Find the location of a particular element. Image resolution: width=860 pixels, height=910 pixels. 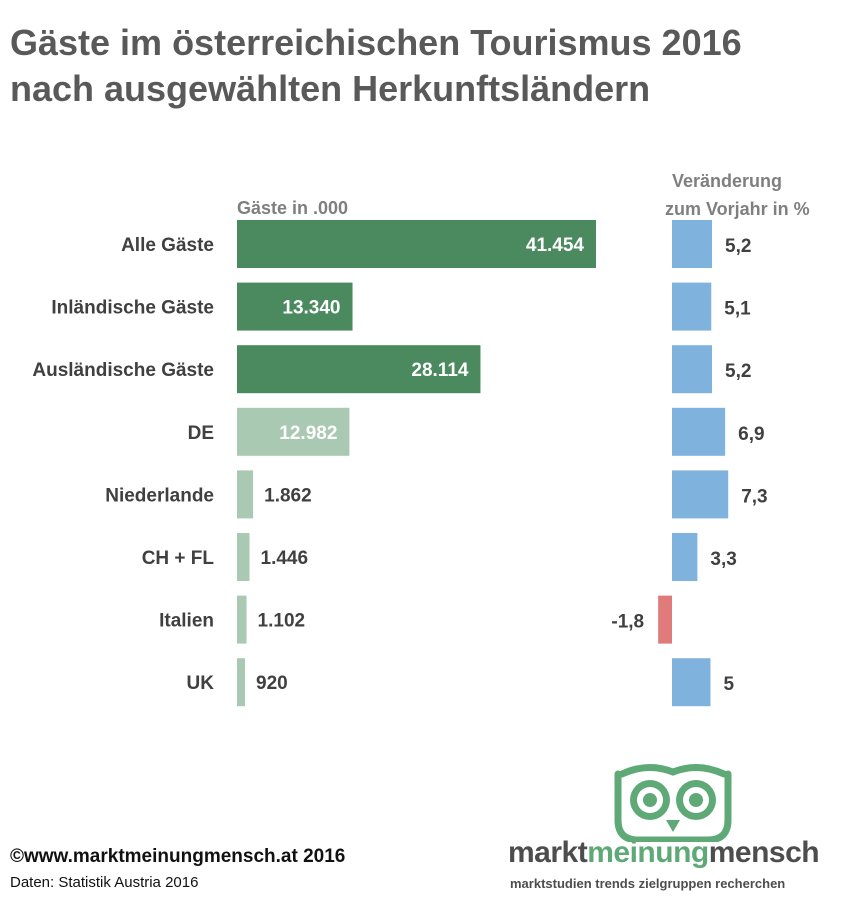

guests-column-header: Gäste in .000 is located at coordinates (292, 208).